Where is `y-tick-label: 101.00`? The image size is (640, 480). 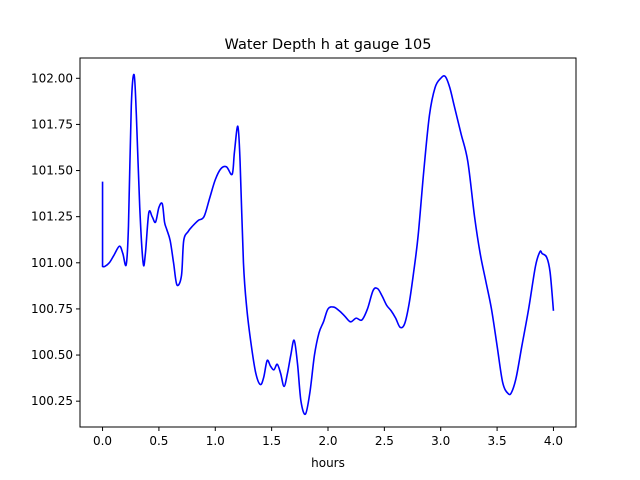
y-tick-label: 101.00 is located at coordinates (52, 263).